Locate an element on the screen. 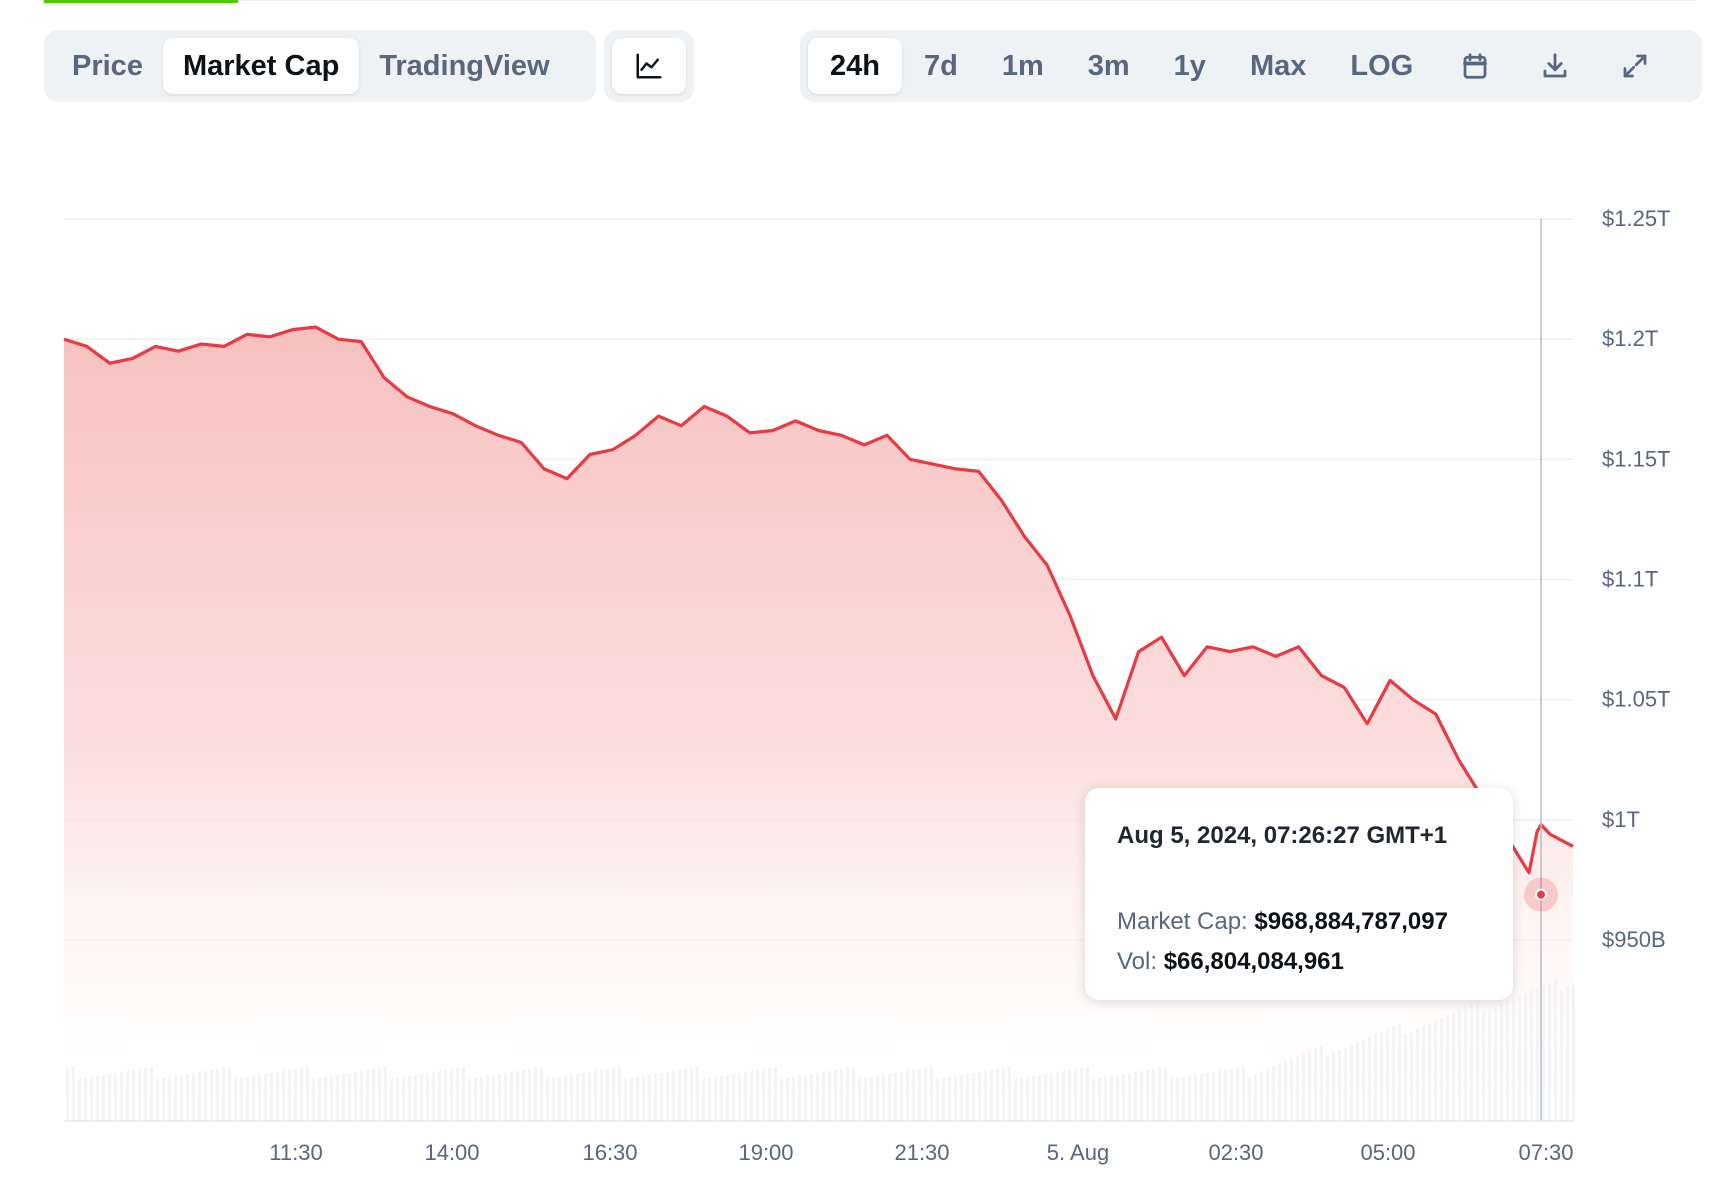 The height and width of the screenshot is (1198, 1721). x-tick-label: 07:30 is located at coordinates (1545, 1152).